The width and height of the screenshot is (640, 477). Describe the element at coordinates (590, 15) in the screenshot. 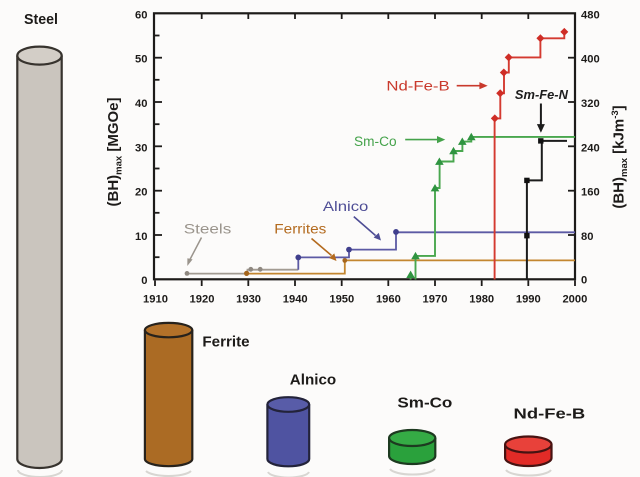

I see `svg-text: 480` at that location.